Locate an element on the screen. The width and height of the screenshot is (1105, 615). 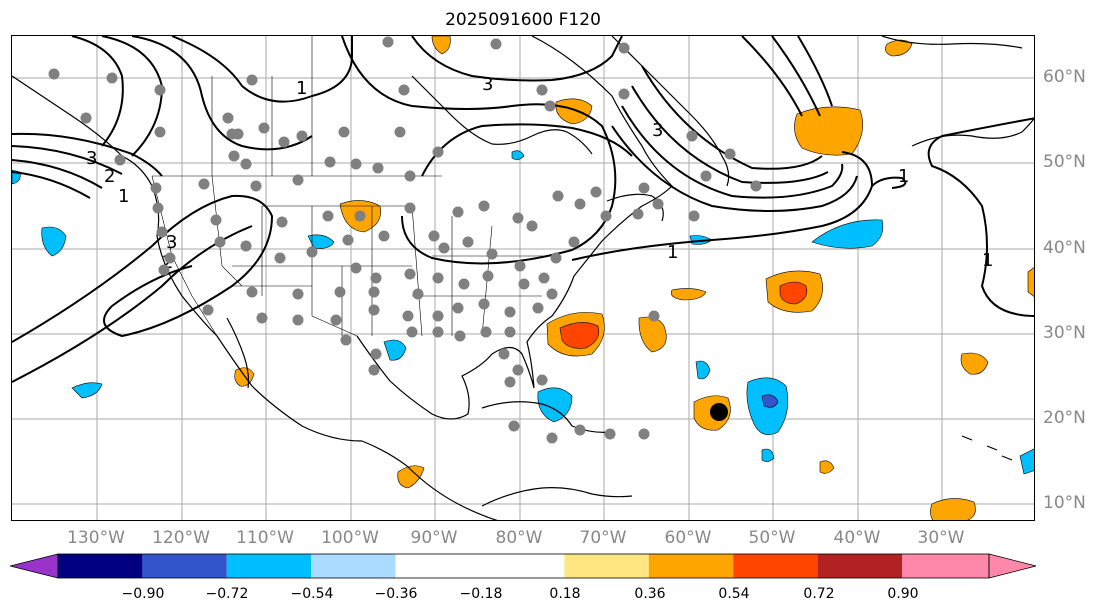
colorbar-tick-label: −0.36 is located at coordinates (396, 594).